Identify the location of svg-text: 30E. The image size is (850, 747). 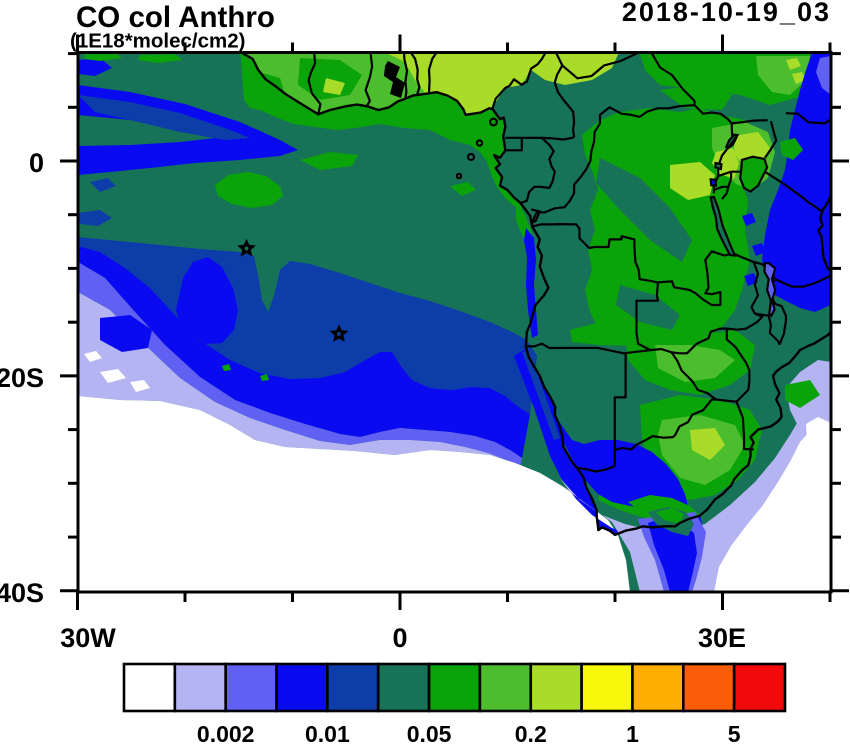
(722, 638).